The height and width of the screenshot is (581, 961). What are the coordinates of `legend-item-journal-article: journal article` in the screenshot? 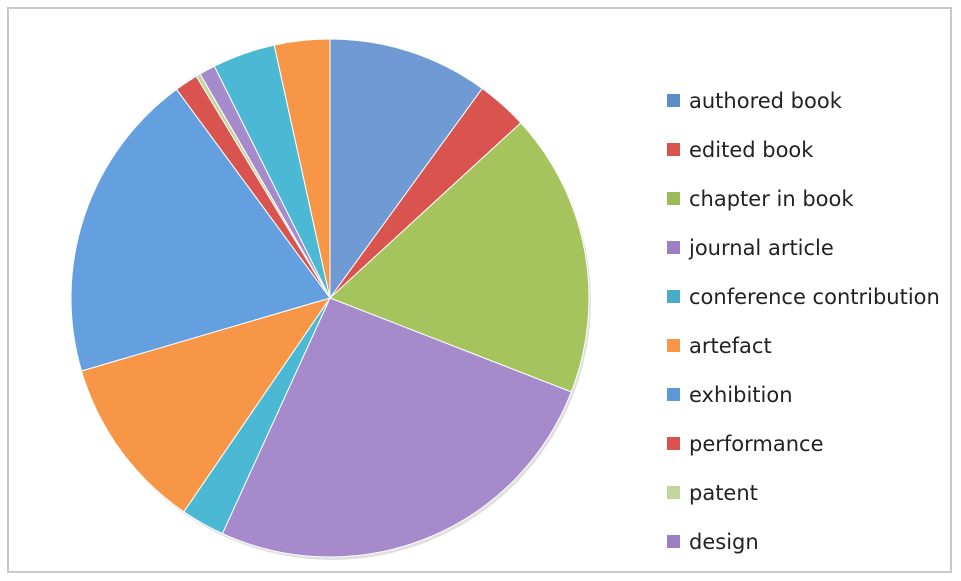 It's located at (803, 247).